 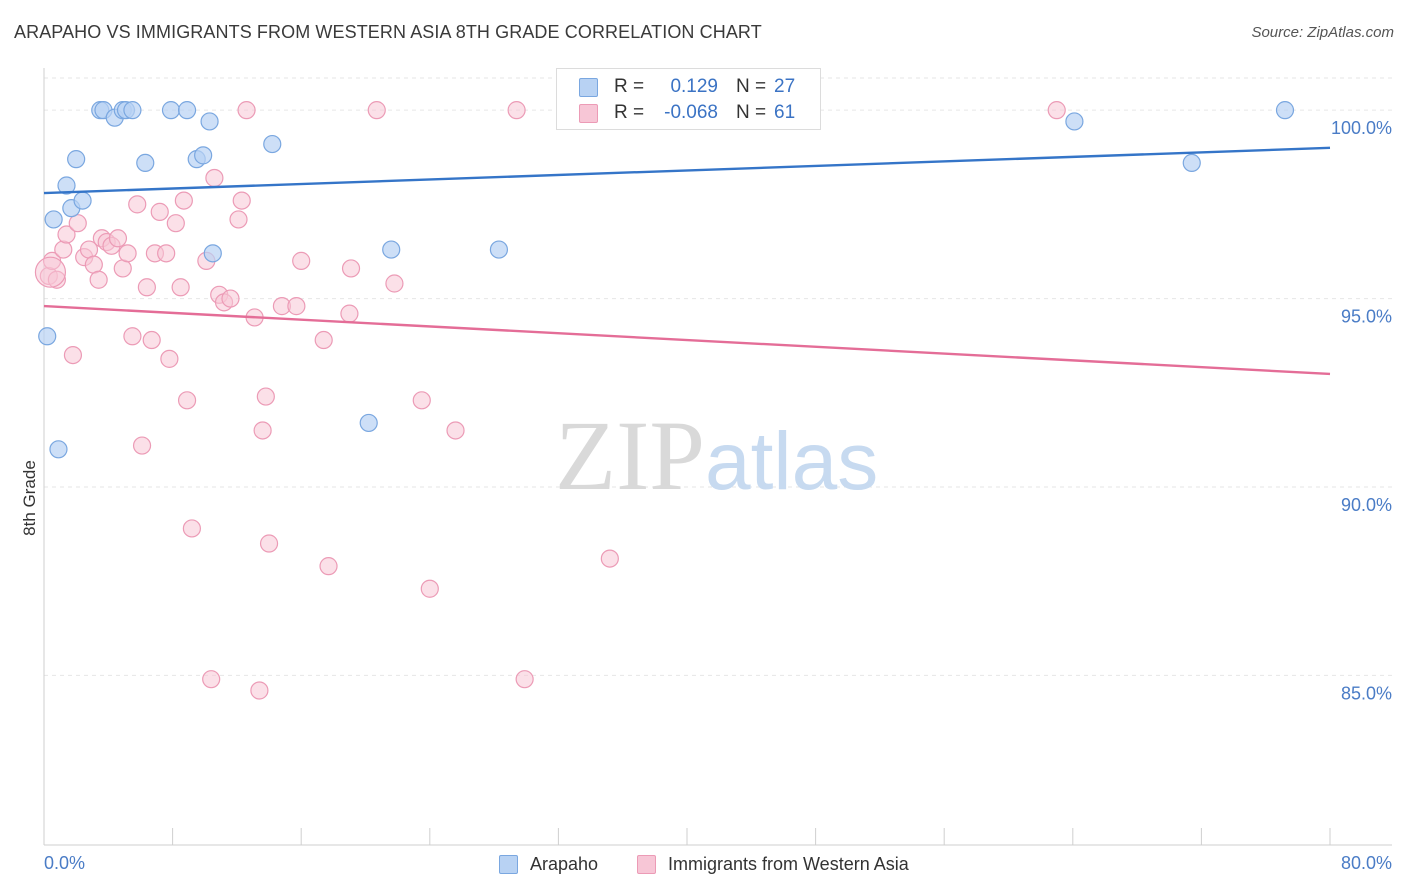 What do you see at coordinates (687, 170) in the screenshot?
I see `arapaho-trend-line` at bounding box center [687, 170].